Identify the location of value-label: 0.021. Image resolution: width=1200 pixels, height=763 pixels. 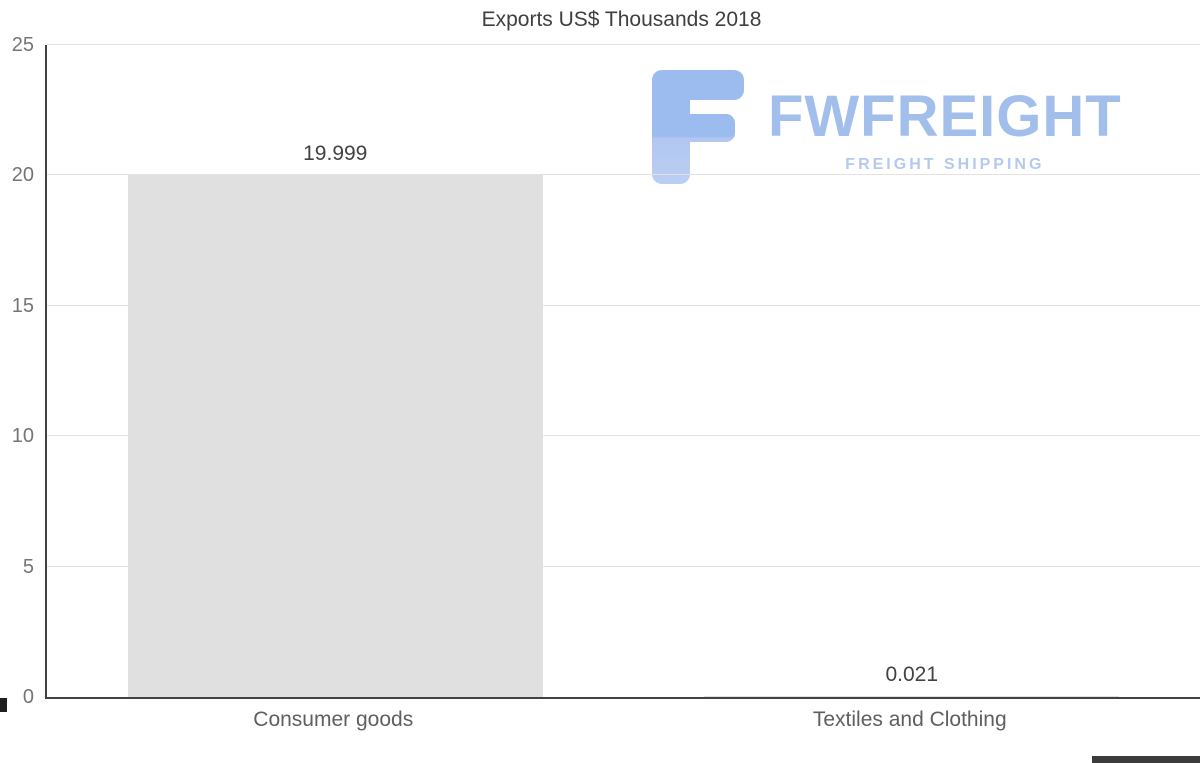
(912, 675).